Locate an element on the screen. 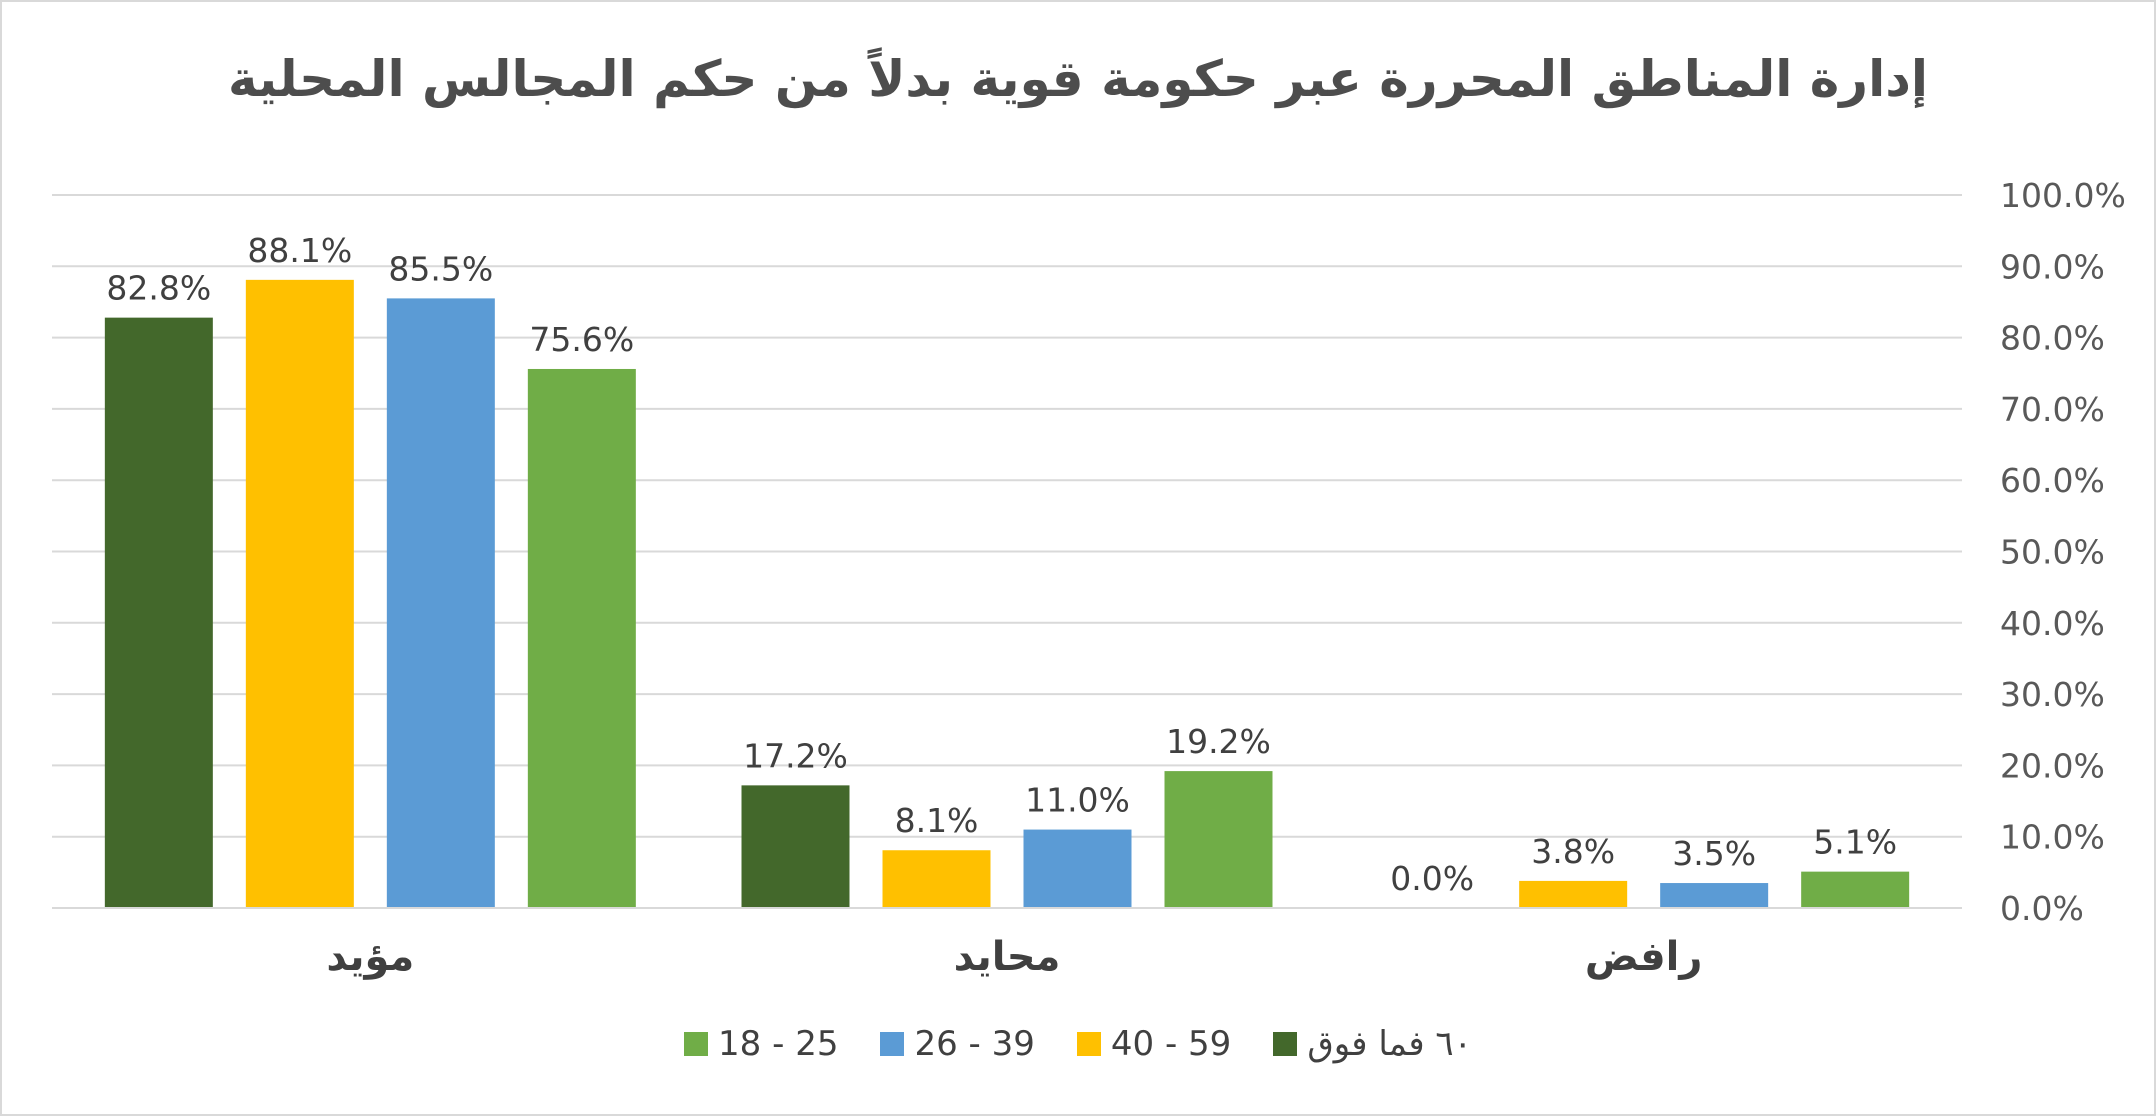 The height and width of the screenshot is (1116, 2156). data-label: 82.8% is located at coordinates (158, 288).